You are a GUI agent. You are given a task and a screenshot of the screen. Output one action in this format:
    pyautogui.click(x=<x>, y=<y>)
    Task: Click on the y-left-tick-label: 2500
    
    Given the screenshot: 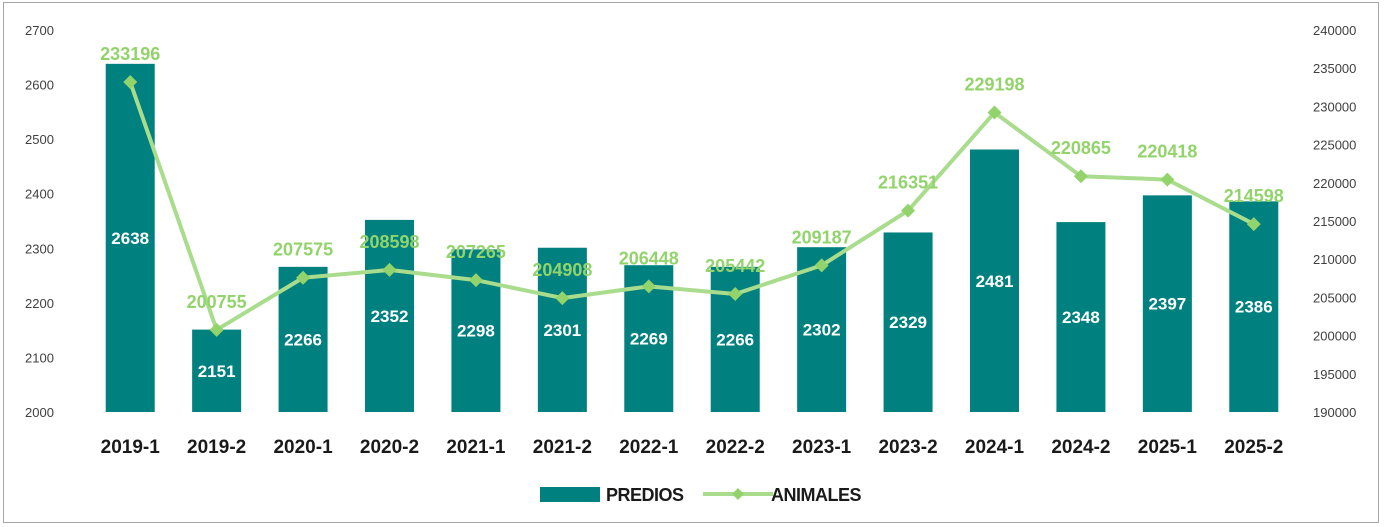 What is the action you would take?
    pyautogui.click(x=39, y=139)
    